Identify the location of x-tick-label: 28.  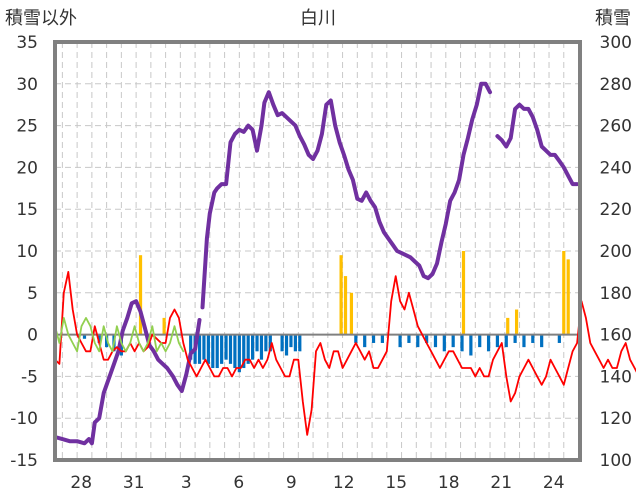
(81, 483).